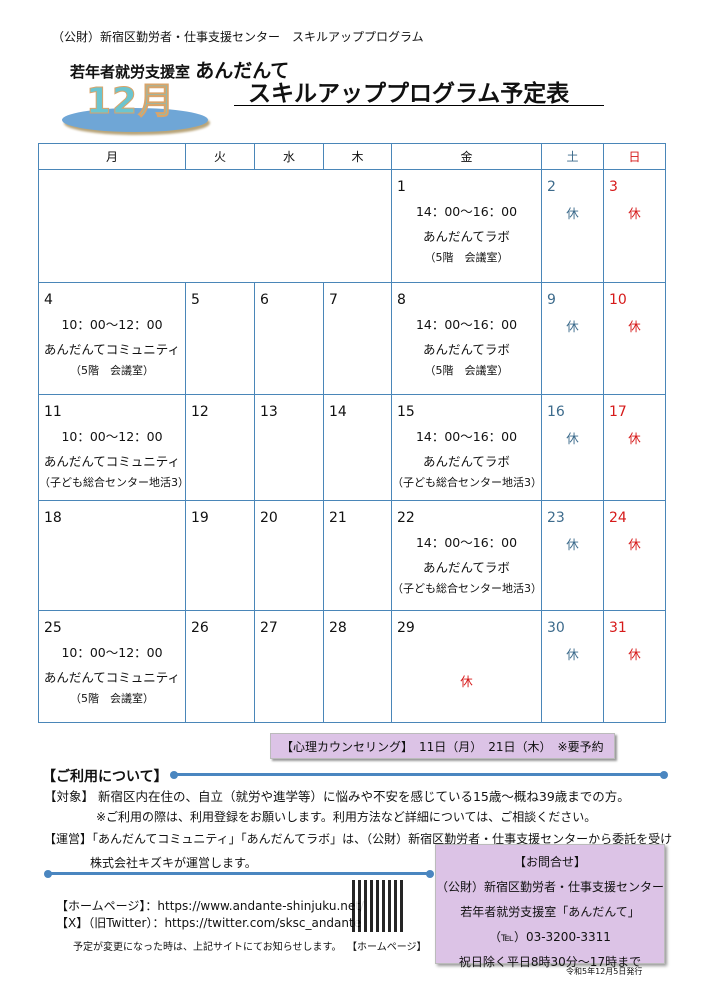 The image size is (707, 1000). I want to click on calendar-day-cell: 11 10：00～12：00 あんだんてコミュニティ （子ども総合センター地活3）, so click(113, 447).